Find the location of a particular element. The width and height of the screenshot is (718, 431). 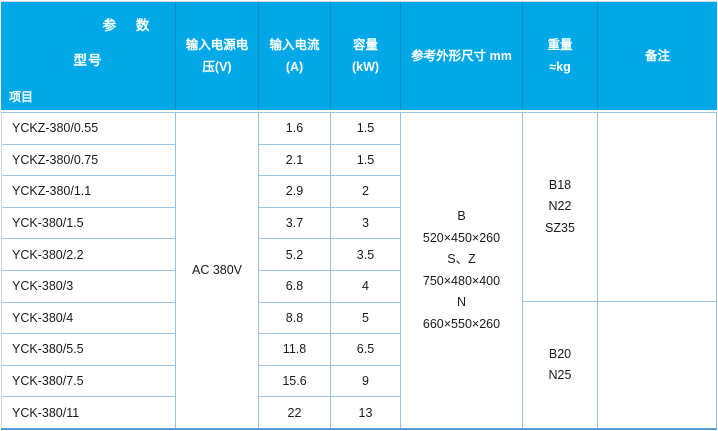

header-param-label: 参 数 is located at coordinates (127, 25).